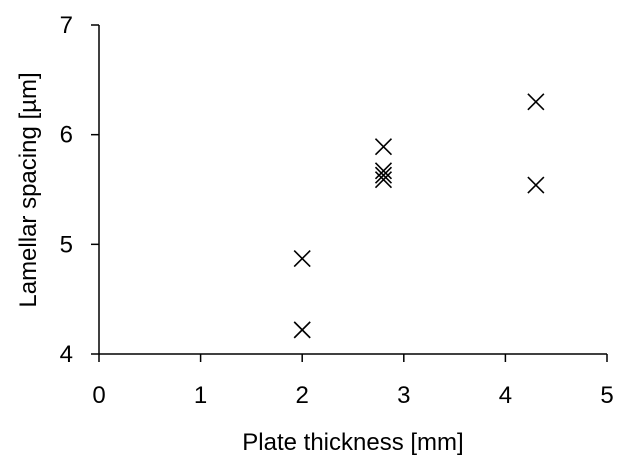  What do you see at coordinates (79, 190) in the screenshot?
I see `y-axis-ticks: 4 5 6 7` at bounding box center [79, 190].